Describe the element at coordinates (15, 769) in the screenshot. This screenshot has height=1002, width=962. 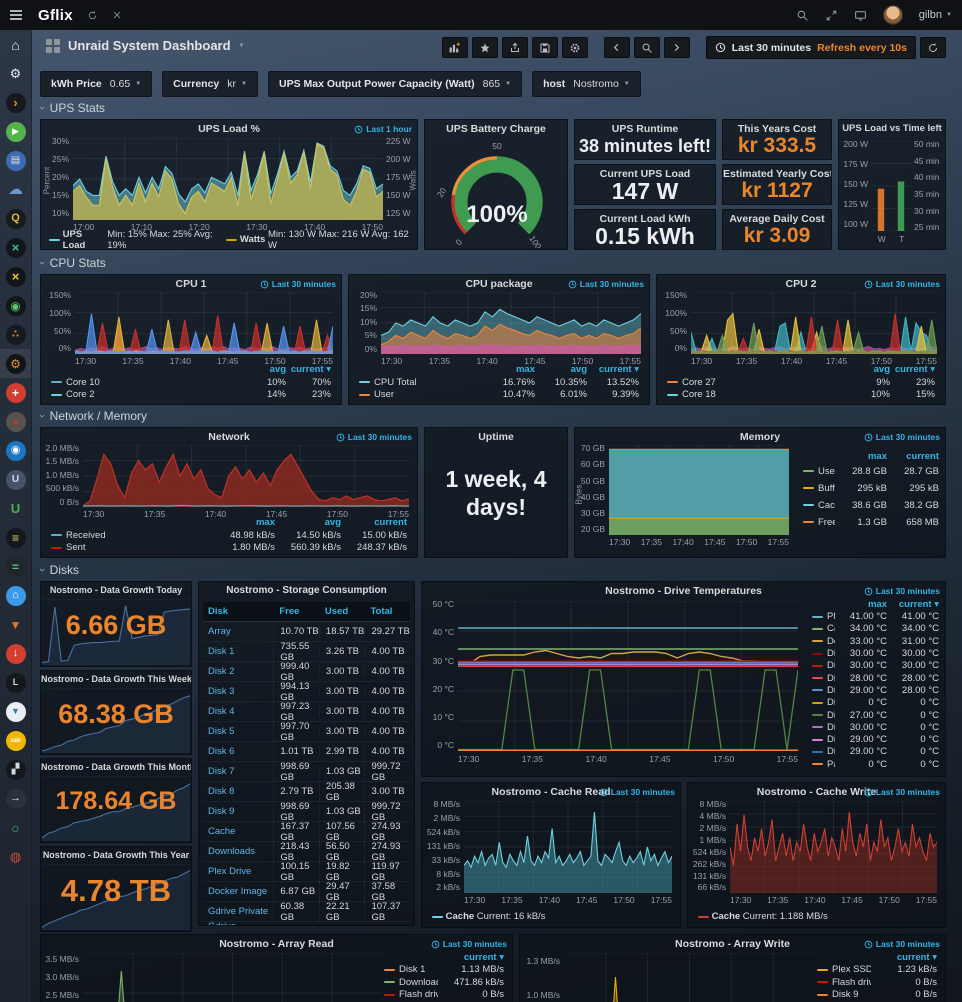
I see `sidebar-app-item: ▞` at that location.